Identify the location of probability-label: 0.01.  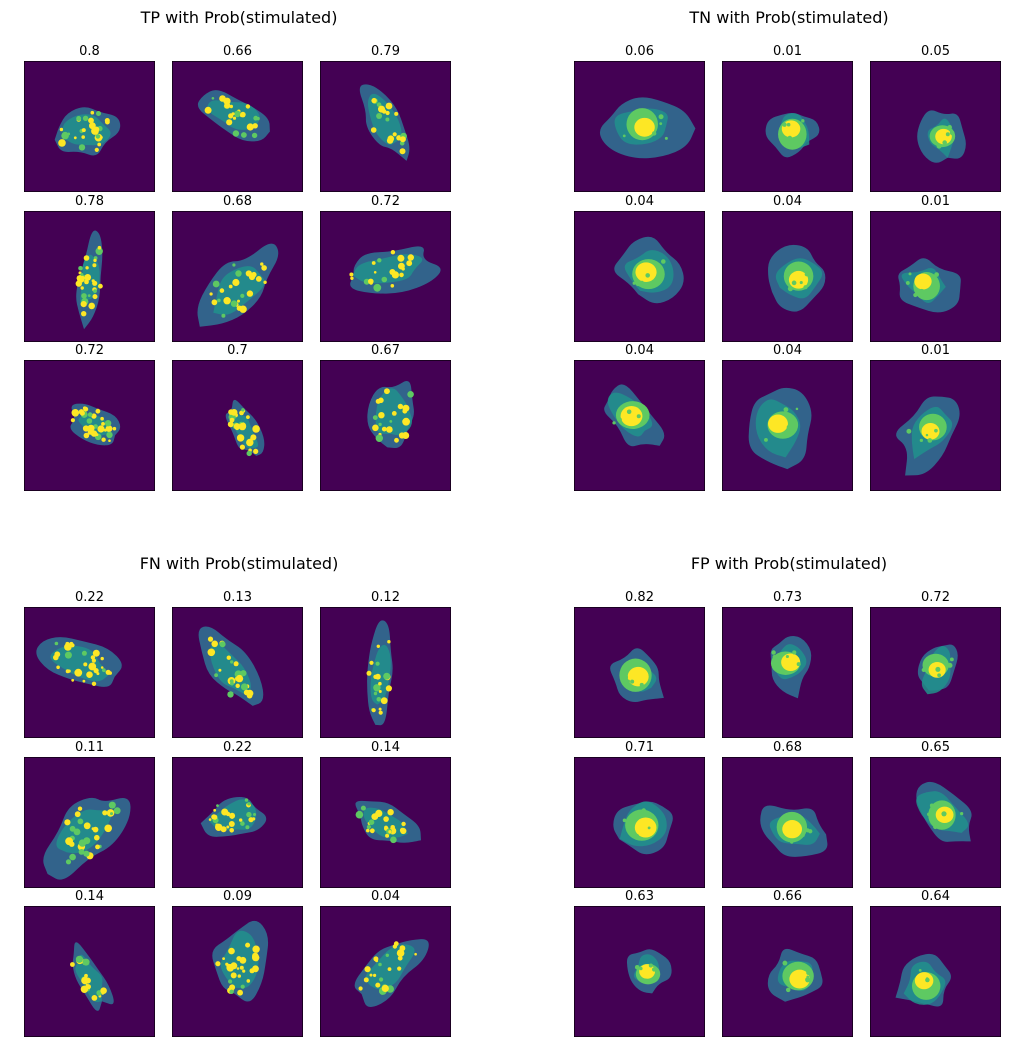
(935, 201).